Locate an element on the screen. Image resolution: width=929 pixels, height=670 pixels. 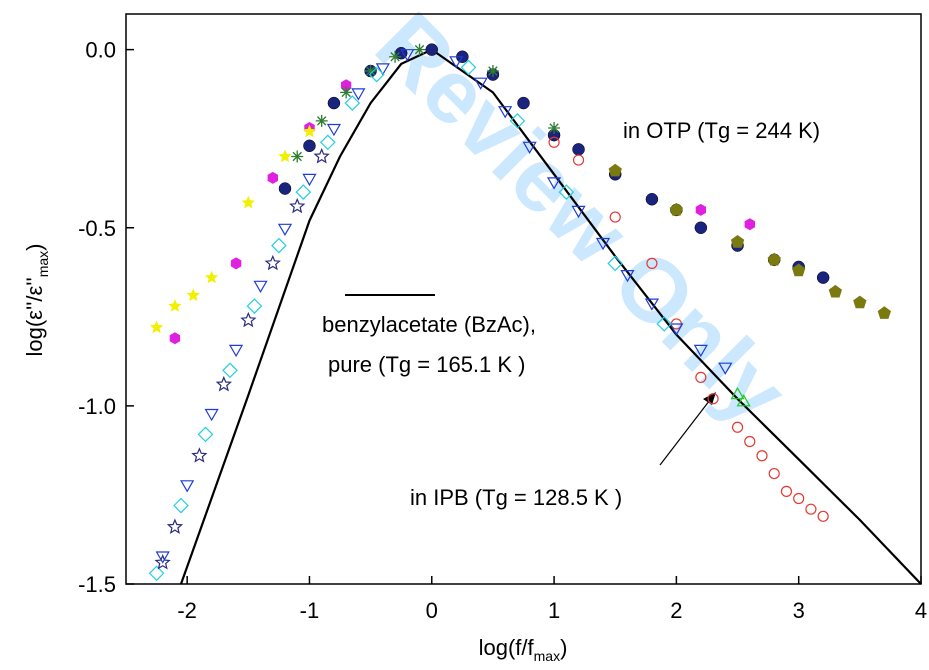
x-tick-label: 4 is located at coordinates (921, 610).